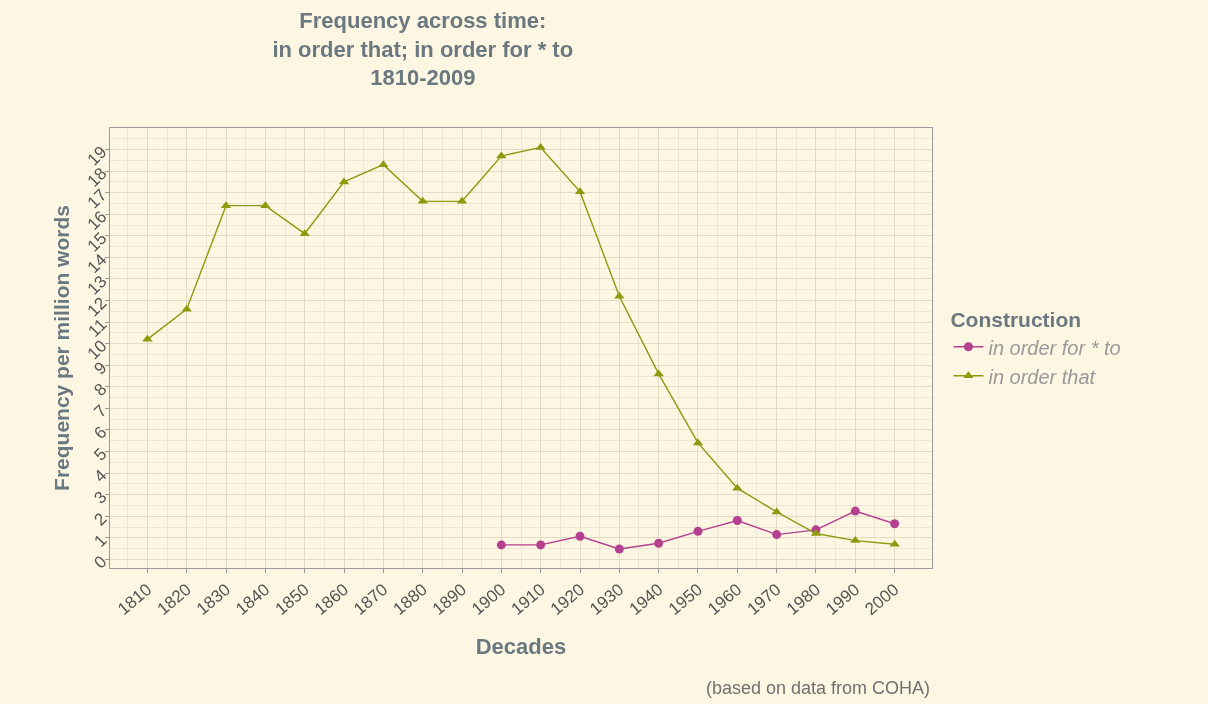  I want to click on y-tick-label: 4, so click(100, 476).